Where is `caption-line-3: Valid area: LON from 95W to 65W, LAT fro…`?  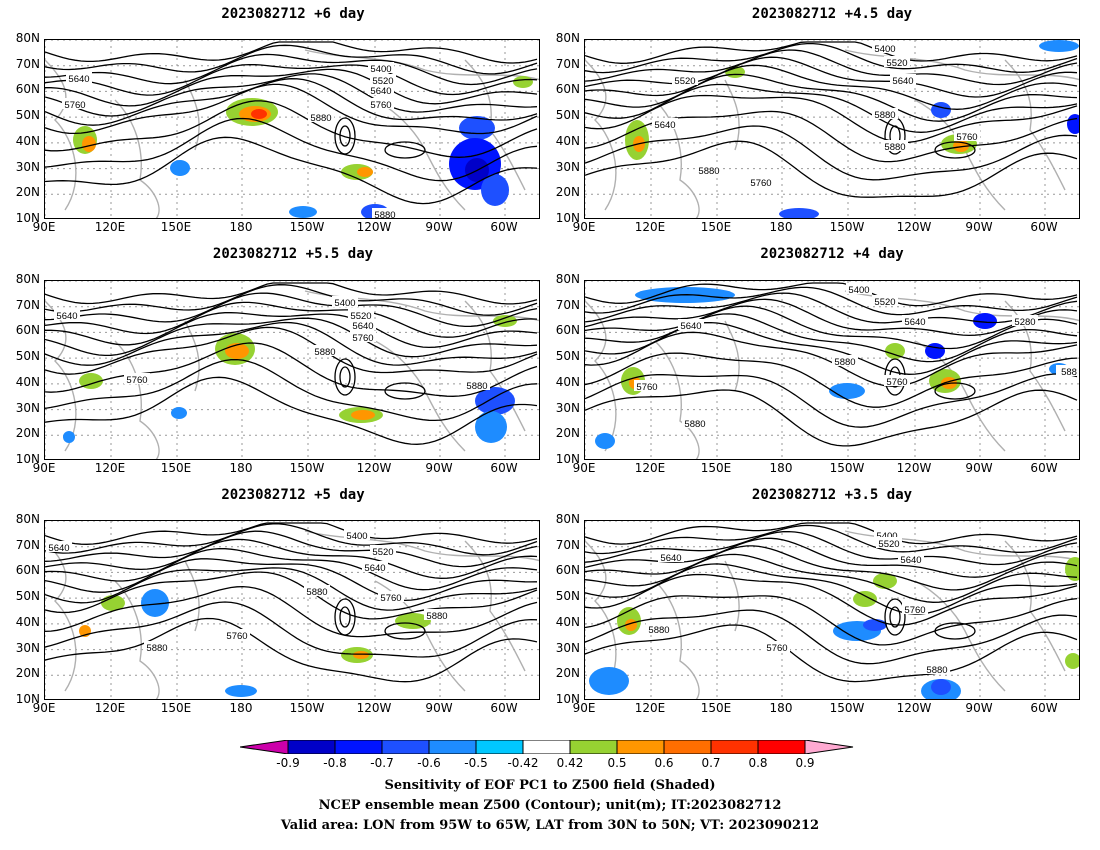
caption-line-3: Valid area: LON from 95W to 65W, LAT fro… is located at coordinates (550, 825).